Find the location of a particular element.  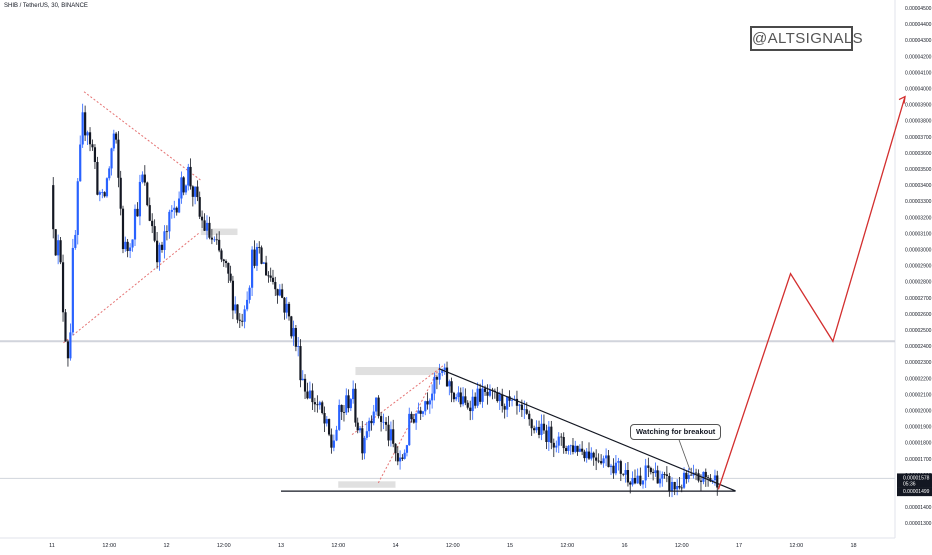

y-tick-label: 0.00003000 is located at coordinates (918, 251).